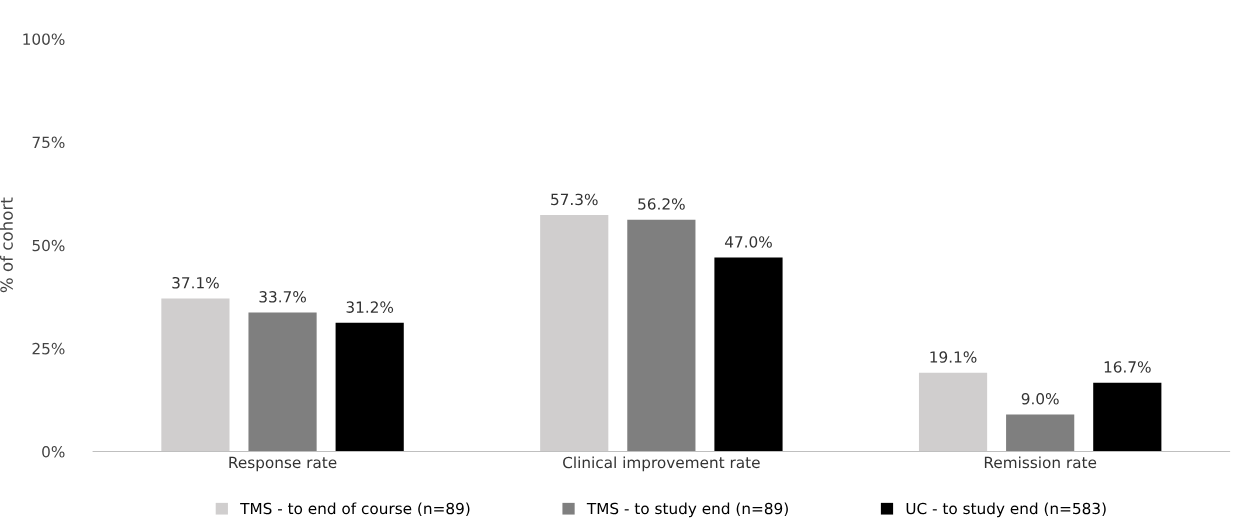 The width and height of the screenshot is (1242, 519). What do you see at coordinates (1127, 367) in the screenshot?
I see `data-label: 16.7%` at bounding box center [1127, 367].